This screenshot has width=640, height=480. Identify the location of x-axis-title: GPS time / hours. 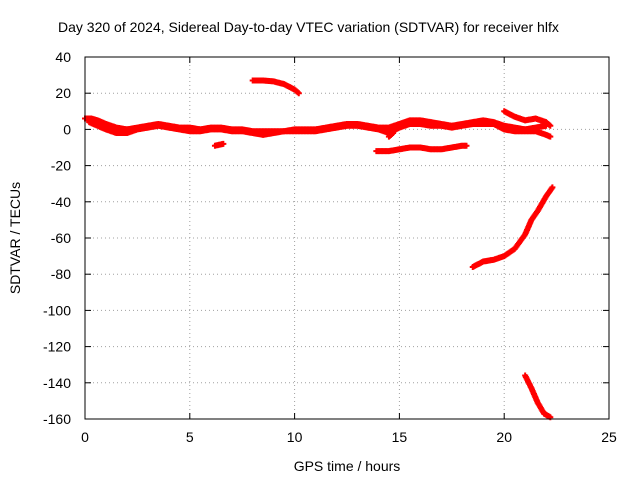
(347, 466).